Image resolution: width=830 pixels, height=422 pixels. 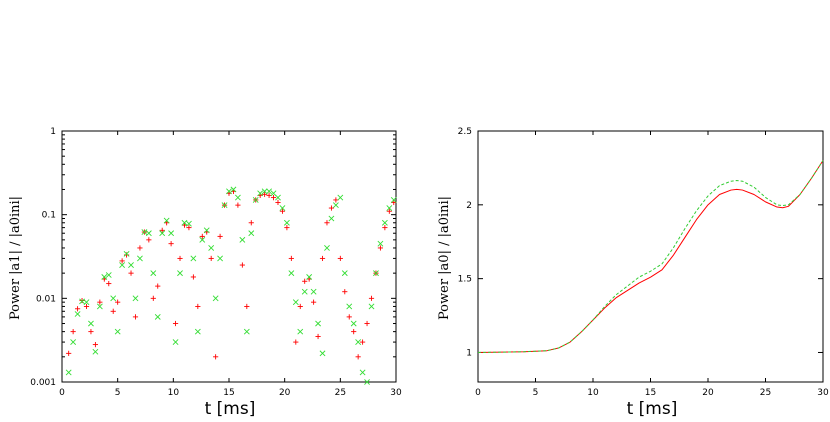 I want to click on x-tick-label: 15, so click(x=650, y=393).